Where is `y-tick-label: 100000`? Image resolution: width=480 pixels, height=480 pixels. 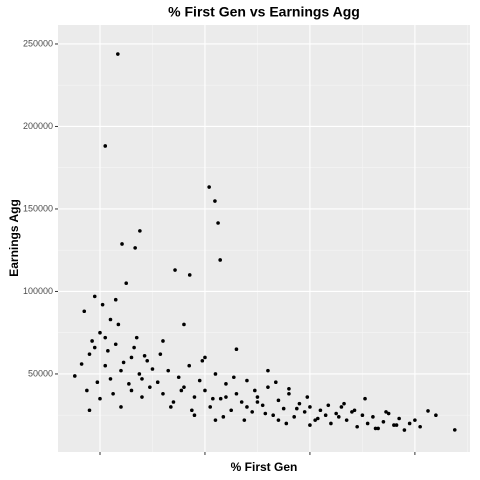
y-tick-label: 100000 is located at coordinates (38, 291).